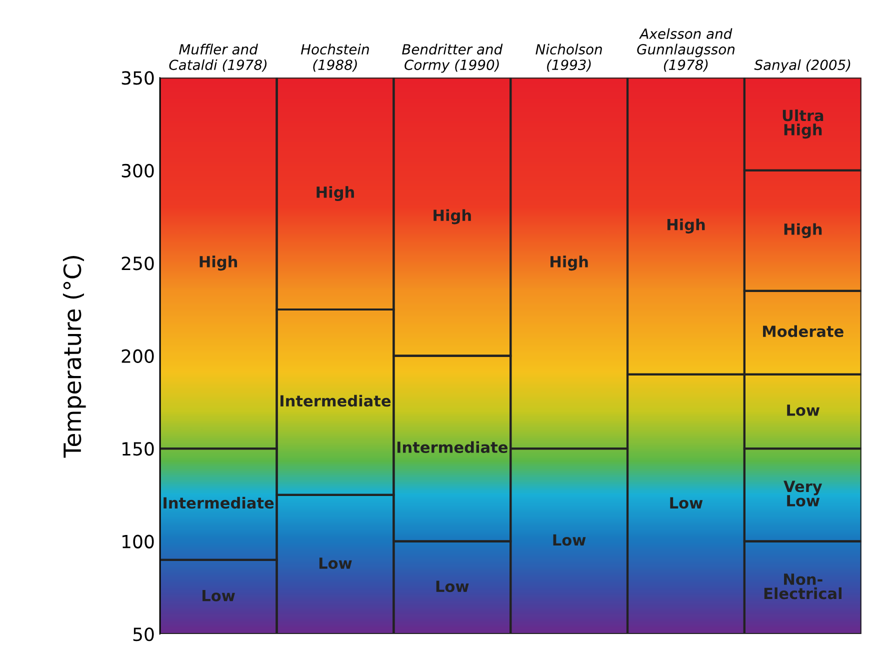 This screenshot has width=888, height=647. What do you see at coordinates (138, 263) in the screenshot?
I see `y-tick-label: 250` at bounding box center [138, 263].